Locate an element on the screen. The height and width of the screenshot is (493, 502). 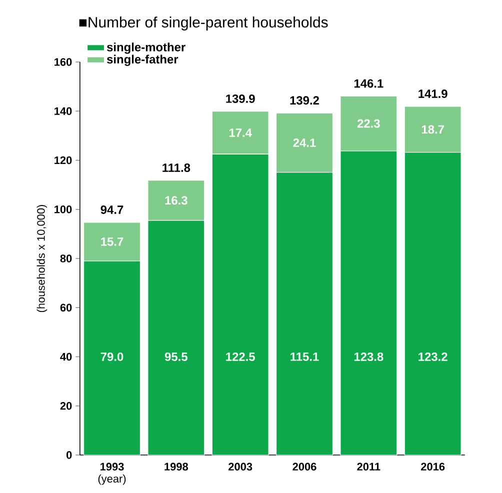
y-tick-label: 160 is located at coordinates (63, 62).